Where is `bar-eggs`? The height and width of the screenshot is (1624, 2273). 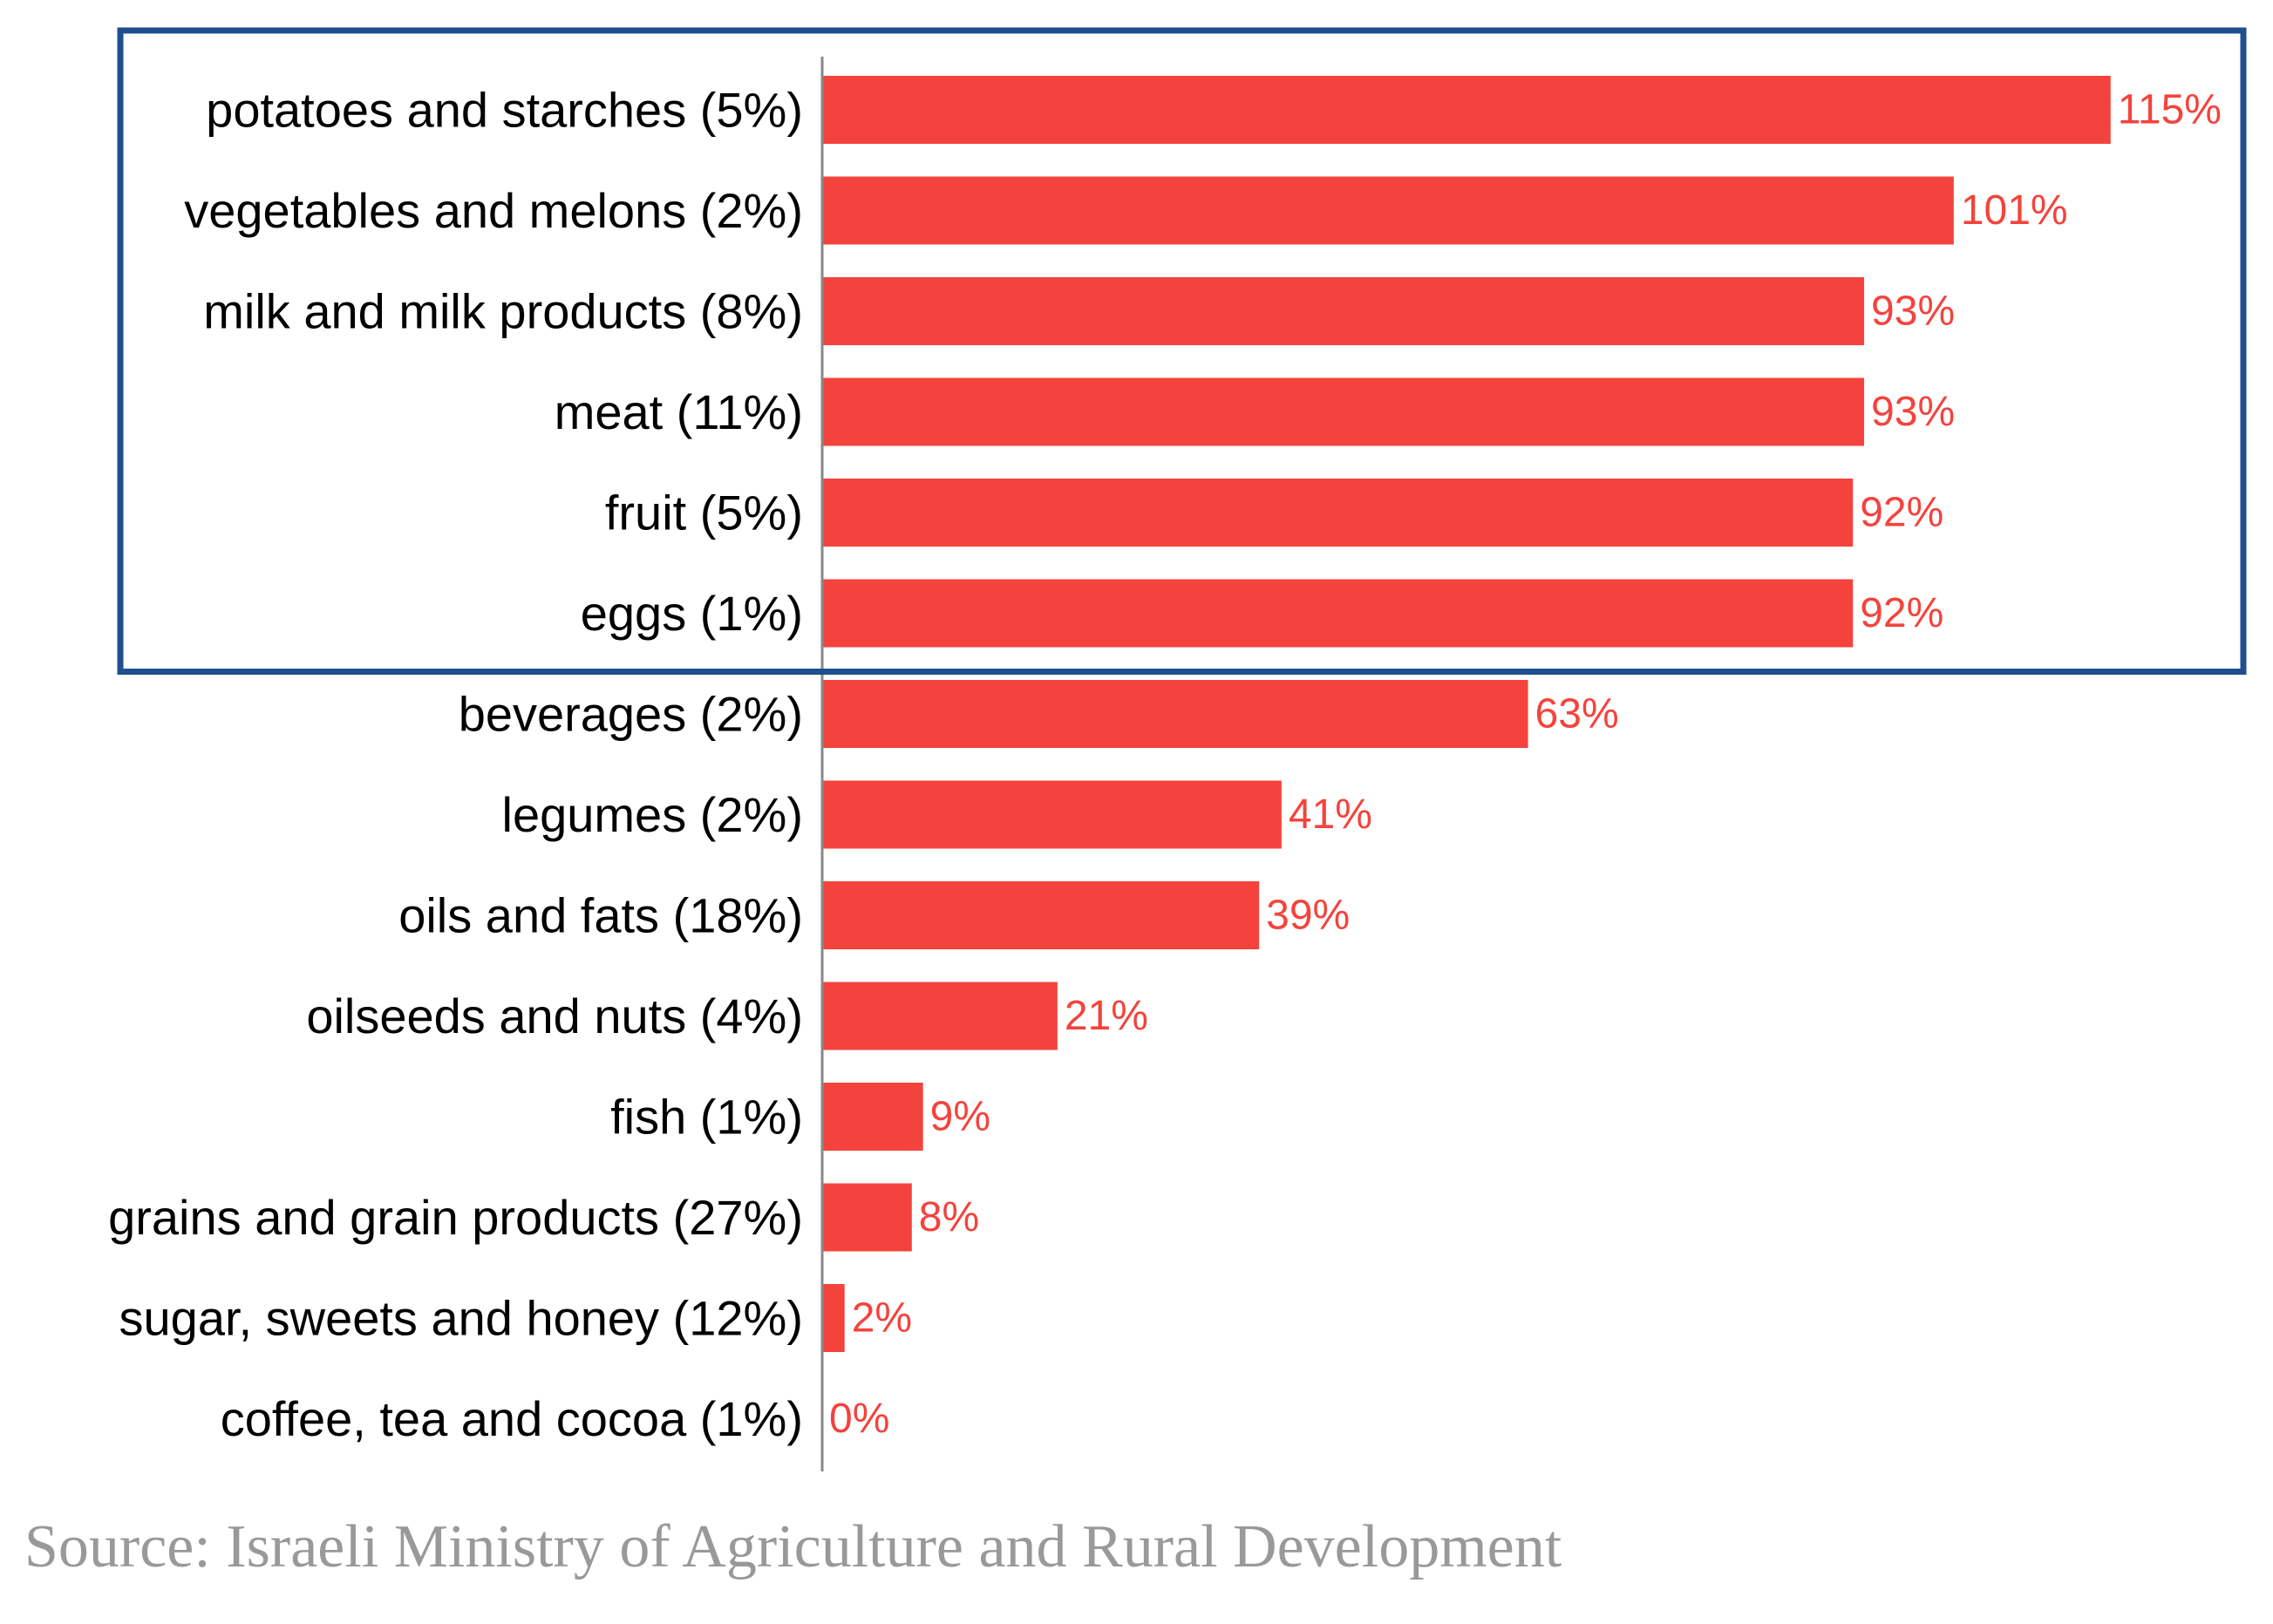 bar-eggs is located at coordinates (1338, 613).